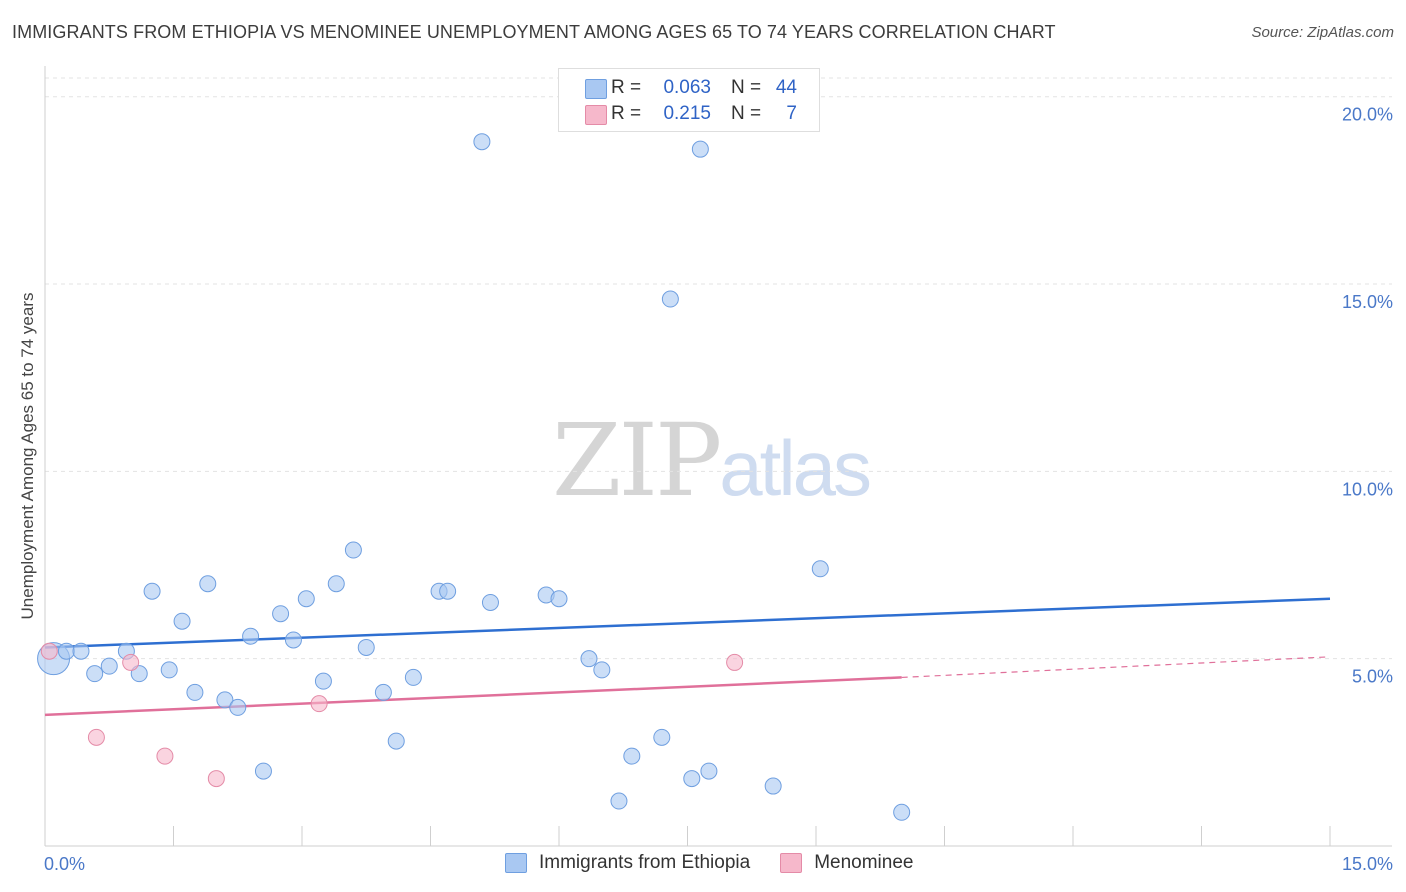 The width and height of the screenshot is (1406, 892). What do you see at coordinates (1322, 32) in the screenshot?
I see `source-credit: Source: ZipAtlas.com` at bounding box center [1322, 32].